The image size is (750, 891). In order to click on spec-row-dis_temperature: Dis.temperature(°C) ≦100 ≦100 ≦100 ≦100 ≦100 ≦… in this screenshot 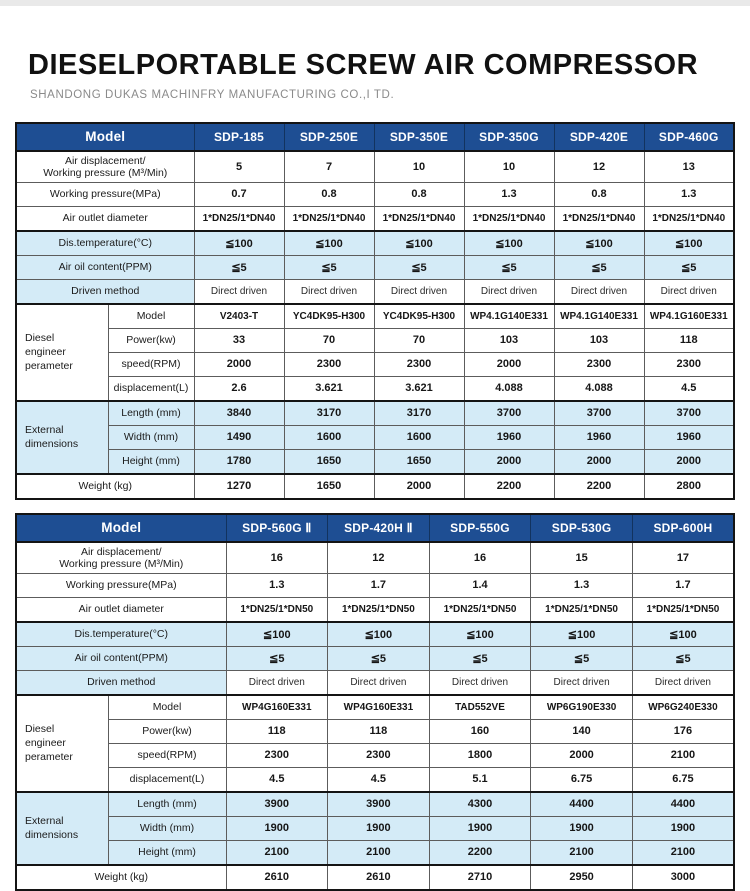, I will do `click(375, 242)`.